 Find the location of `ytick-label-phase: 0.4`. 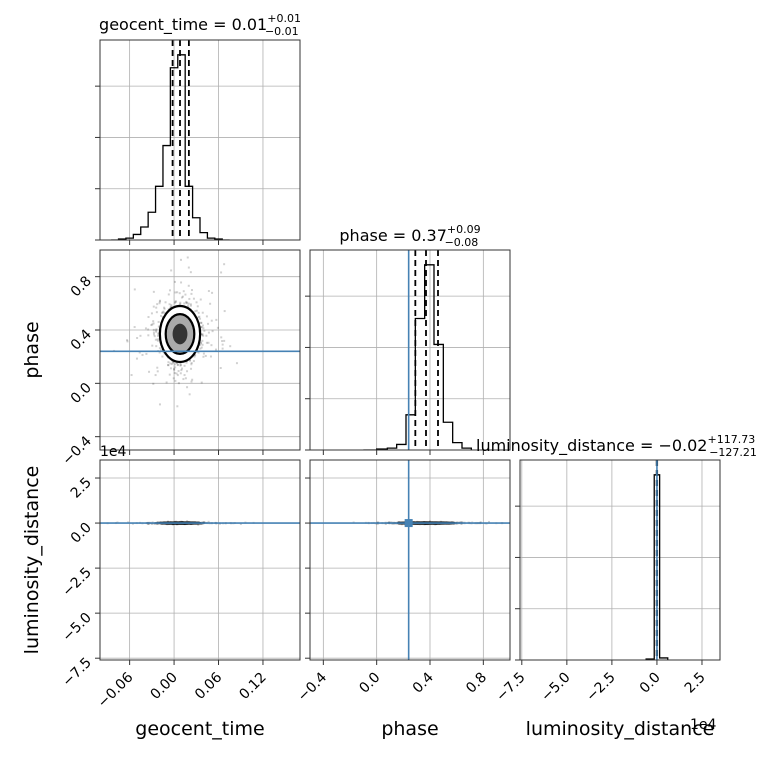

ytick-label-phase: 0.4 is located at coordinates (81, 339).